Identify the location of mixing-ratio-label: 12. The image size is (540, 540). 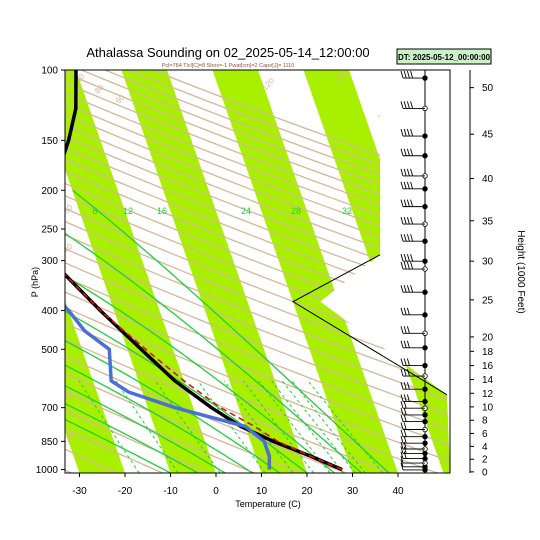
(128, 211).